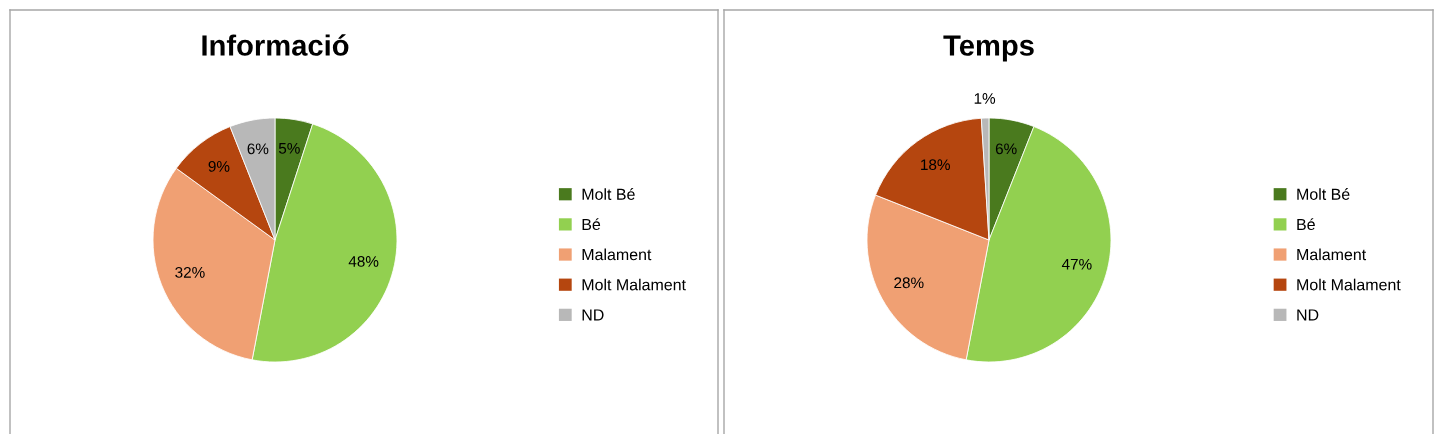 The image size is (1442, 434). I want to click on chart-title: Temps, so click(988, 48).